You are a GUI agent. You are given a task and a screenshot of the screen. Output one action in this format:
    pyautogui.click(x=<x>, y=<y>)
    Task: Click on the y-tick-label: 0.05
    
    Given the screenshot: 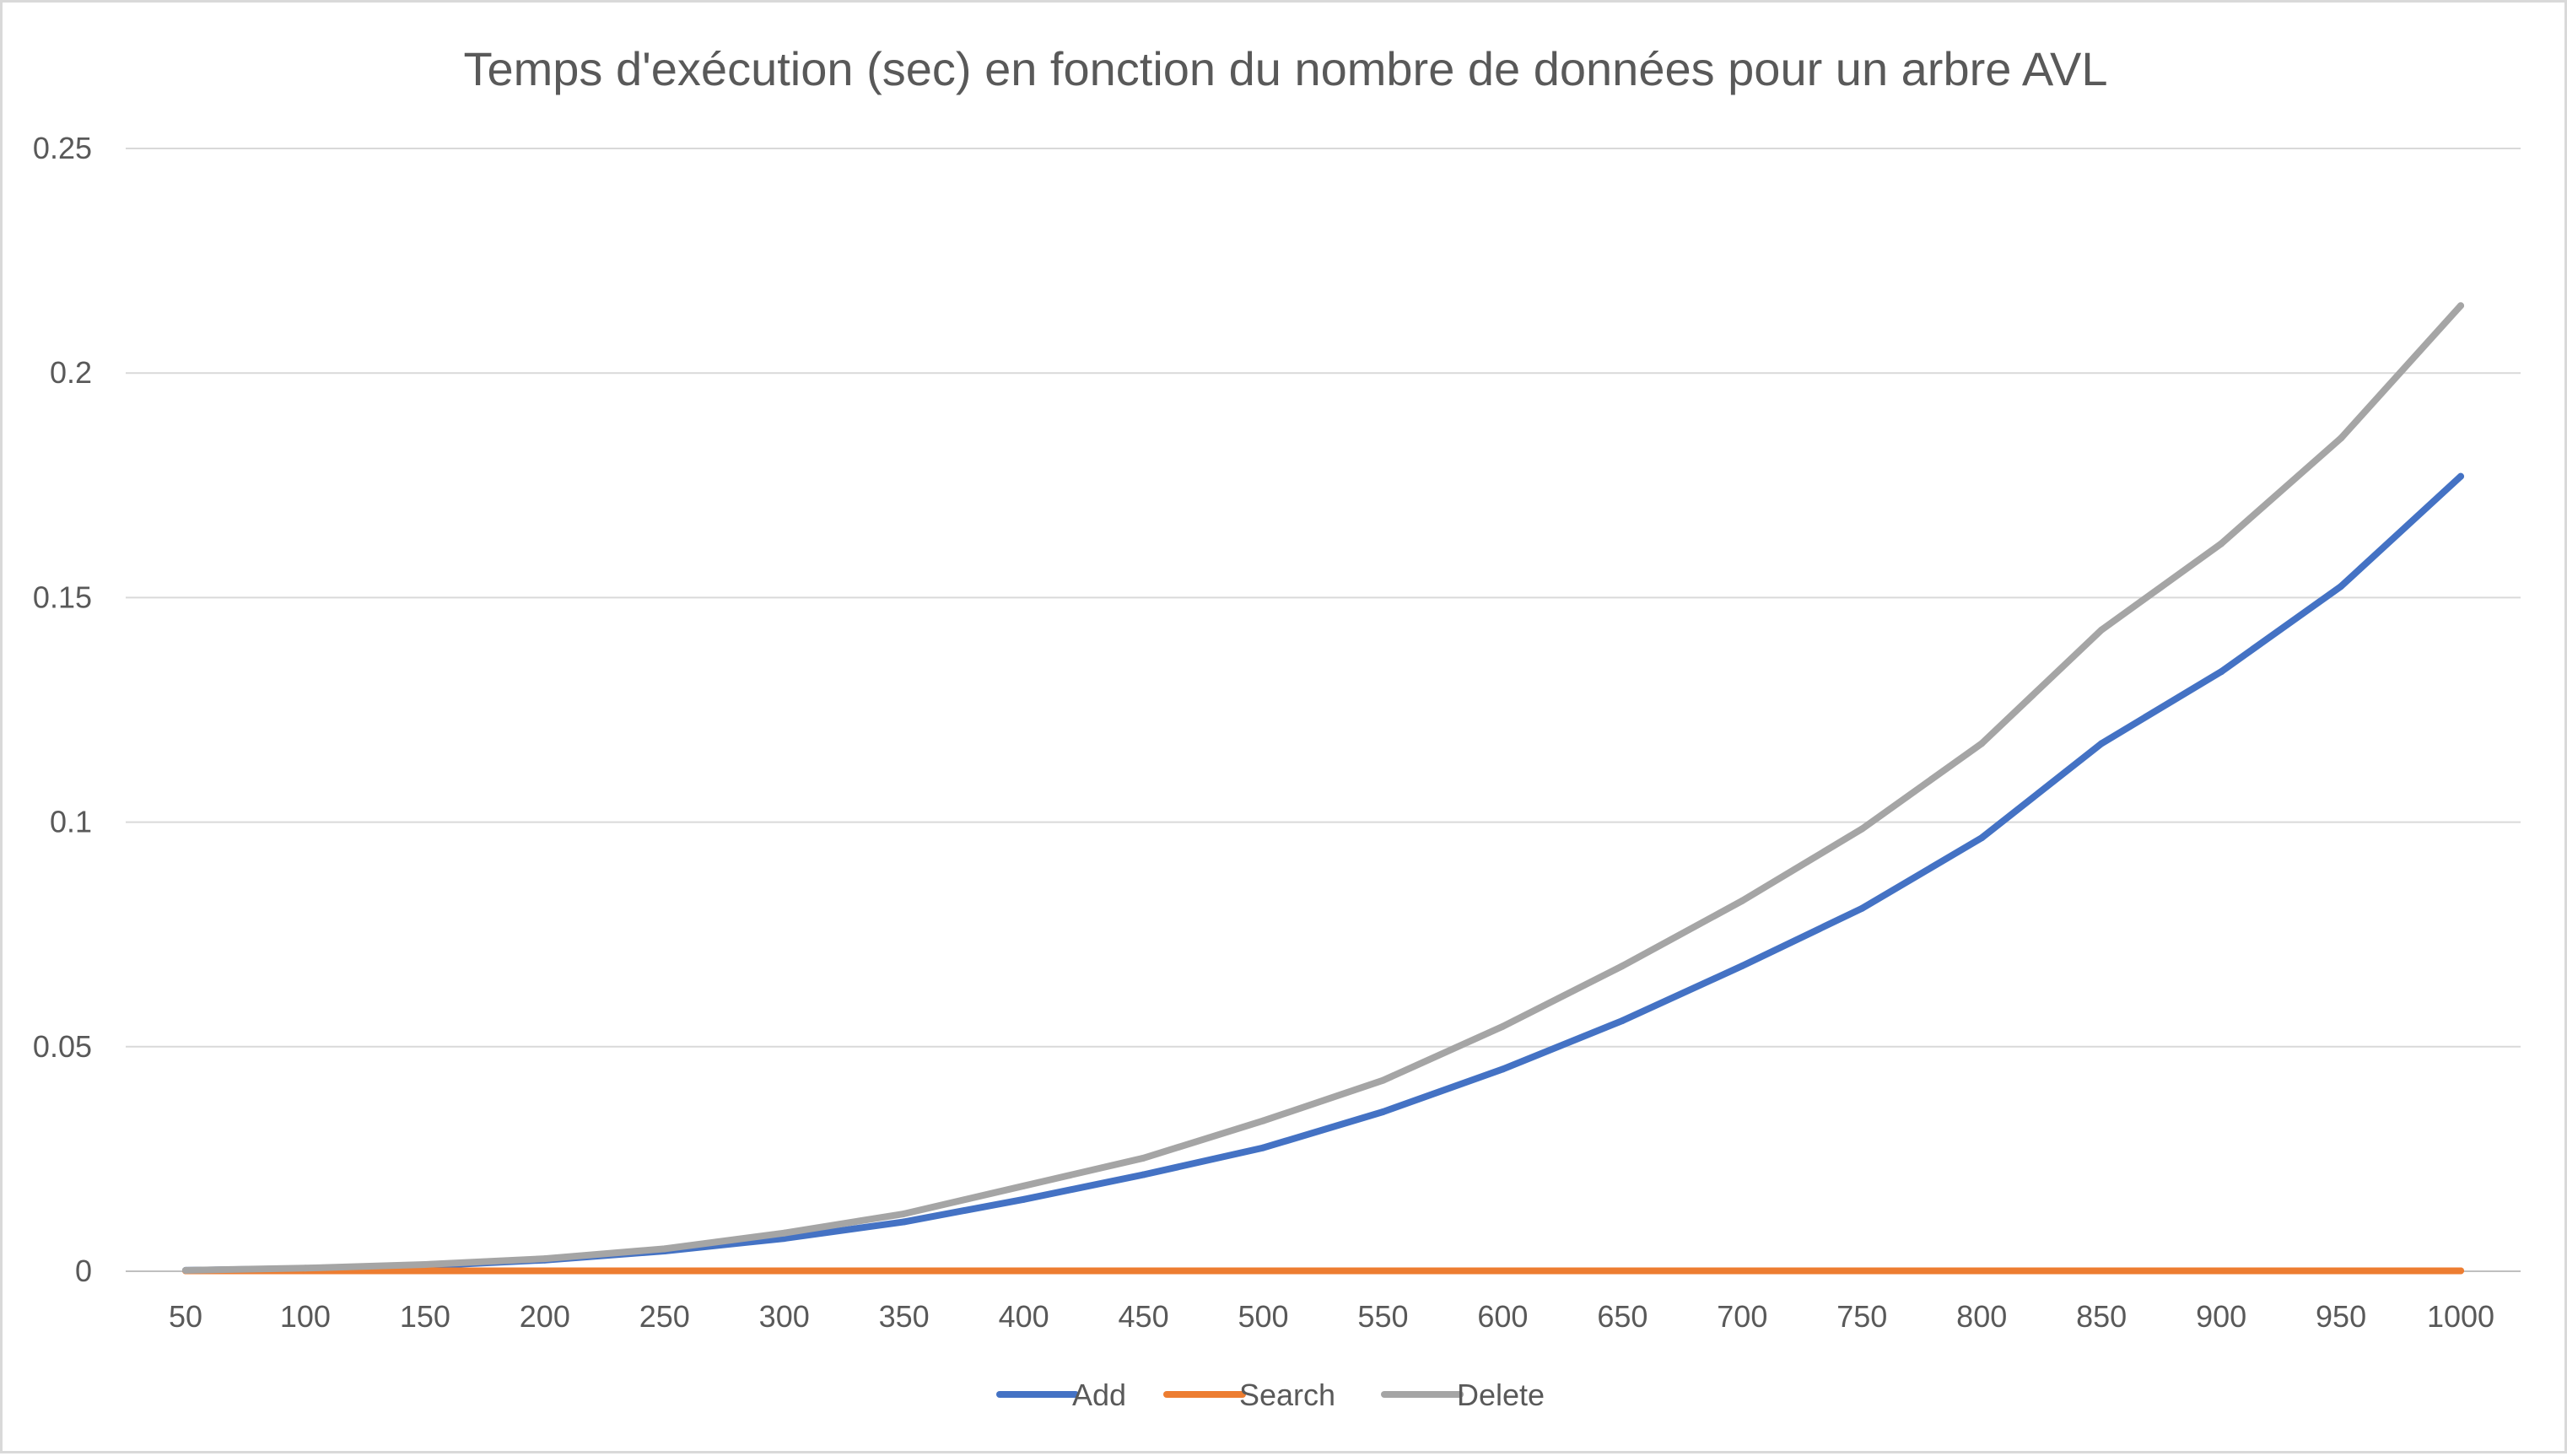 What is the action you would take?
    pyautogui.click(x=62, y=1046)
    